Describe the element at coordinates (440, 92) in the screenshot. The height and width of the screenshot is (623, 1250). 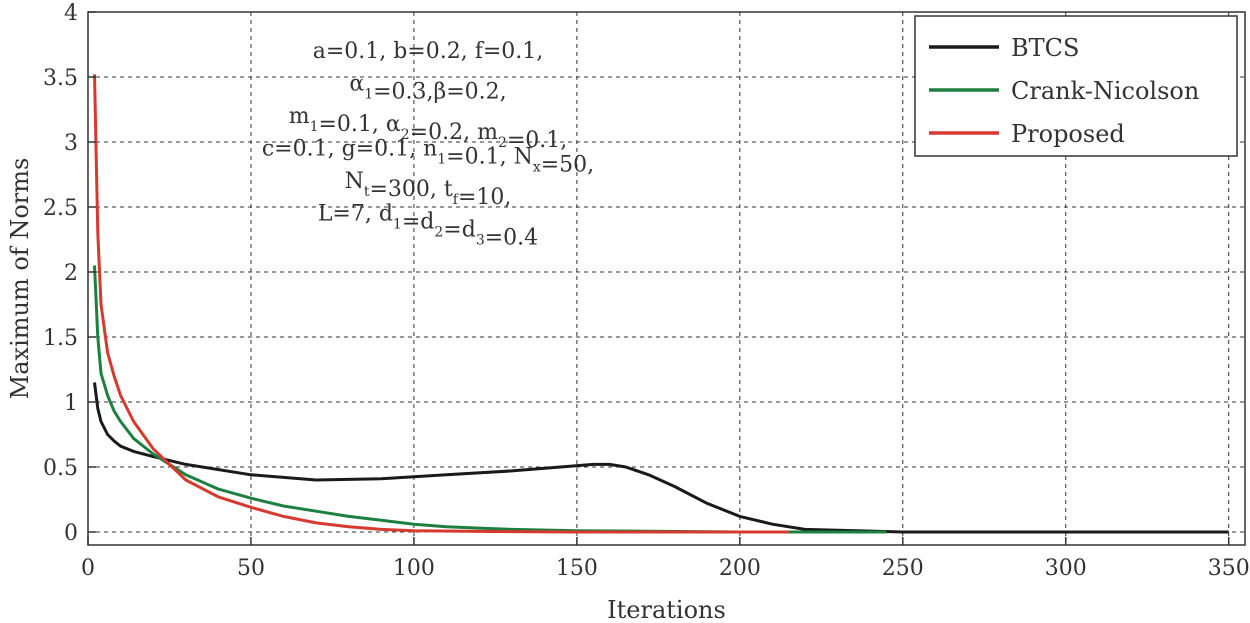
I see `annotation-text: =0.3,β=0.2,` at that location.